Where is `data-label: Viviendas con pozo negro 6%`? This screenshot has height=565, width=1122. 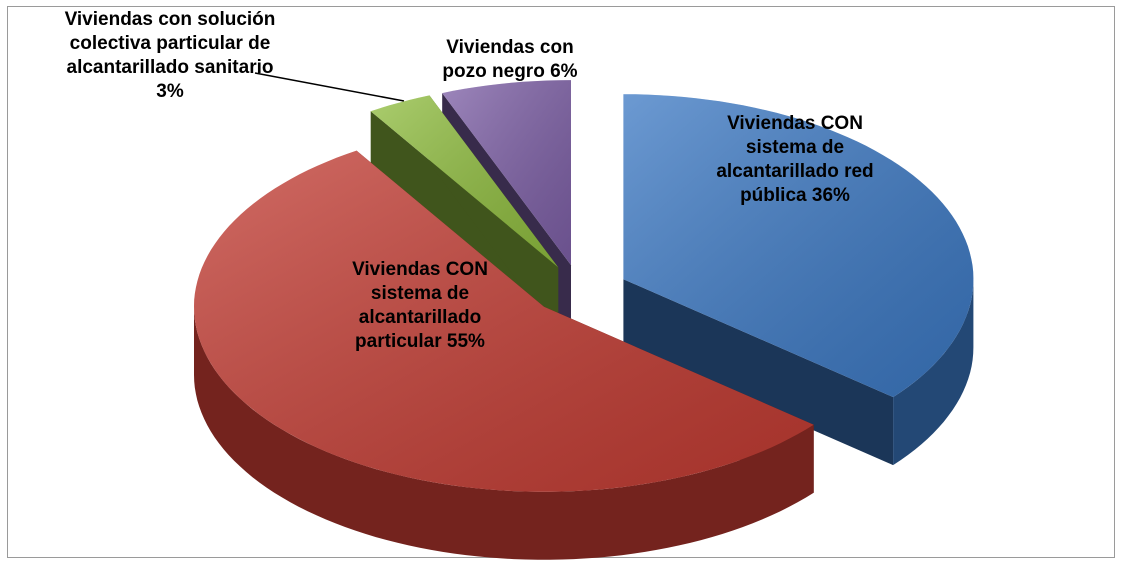 data-label: Viviendas con pozo negro 6% is located at coordinates (510, 60).